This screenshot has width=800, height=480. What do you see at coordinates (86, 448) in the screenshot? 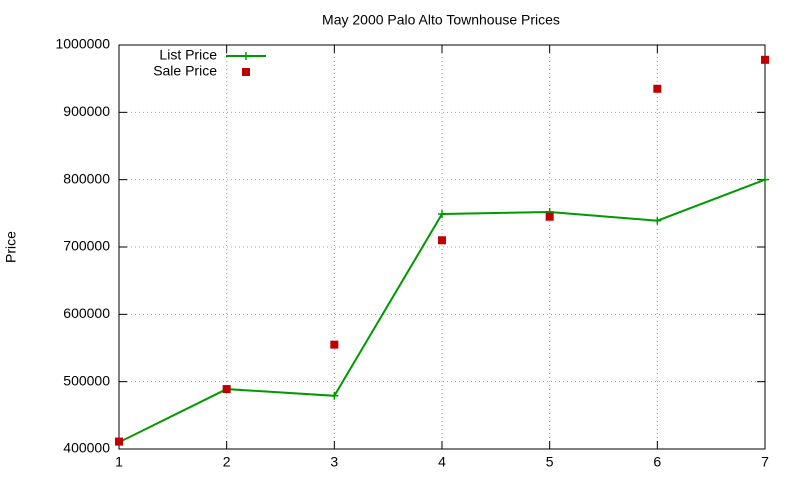
I see `y-tick-label: 400000` at bounding box center [86, 448].